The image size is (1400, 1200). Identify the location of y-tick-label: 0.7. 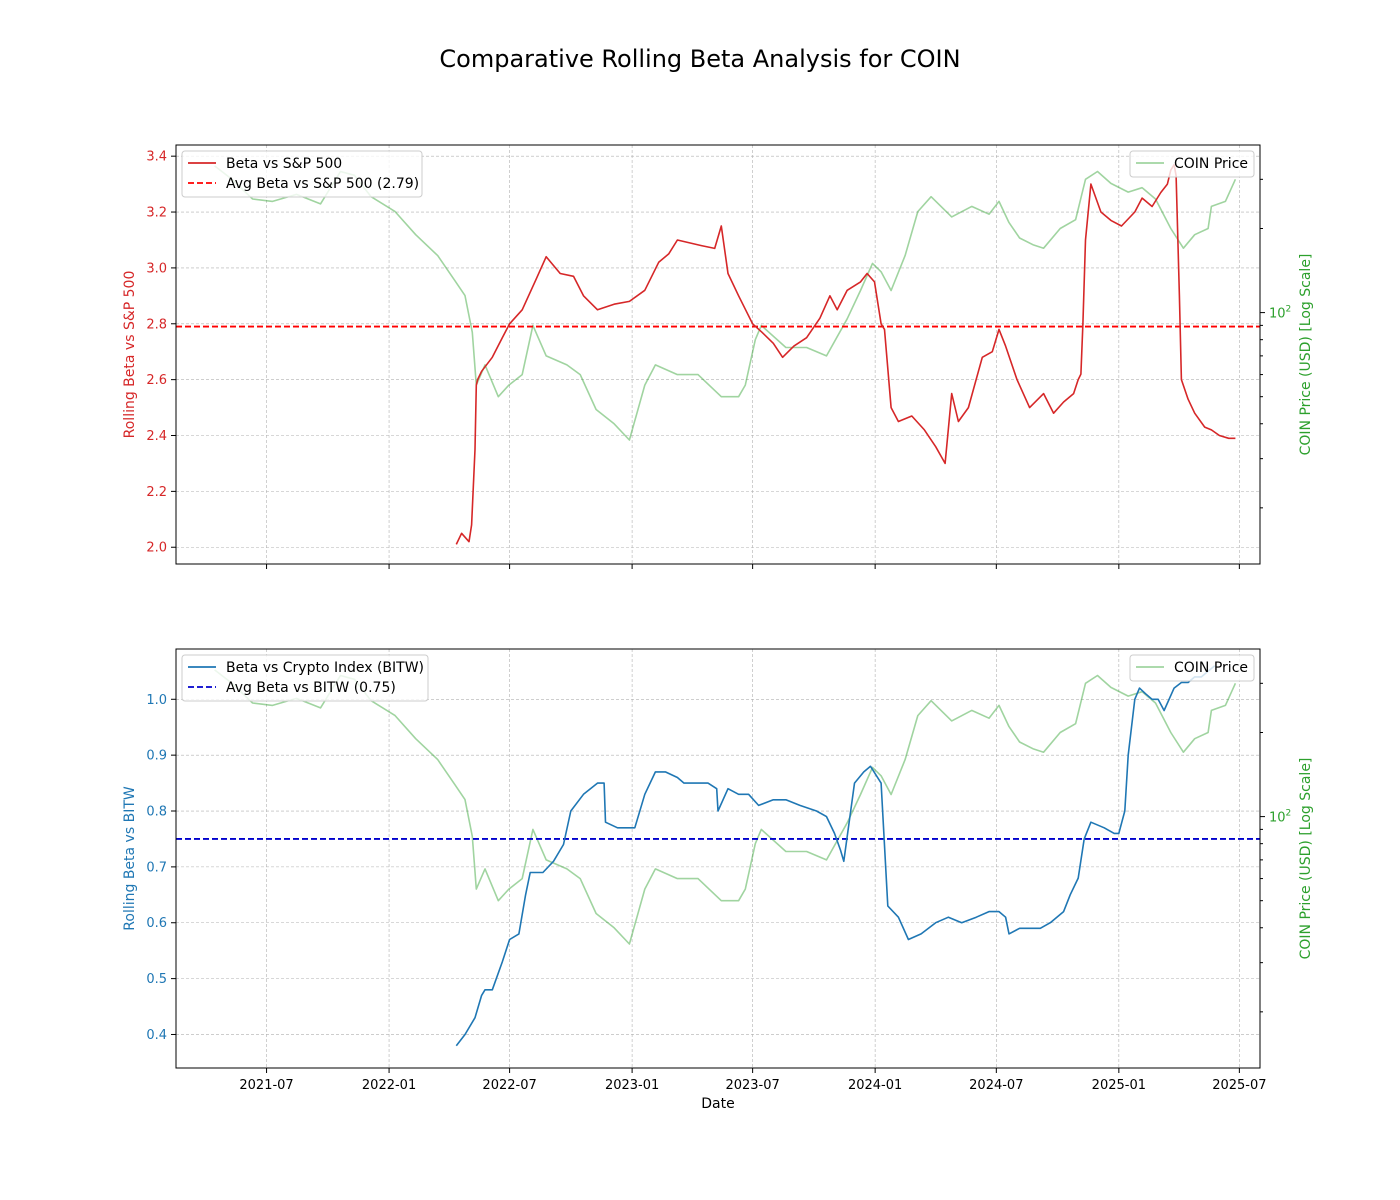
(156, 867).